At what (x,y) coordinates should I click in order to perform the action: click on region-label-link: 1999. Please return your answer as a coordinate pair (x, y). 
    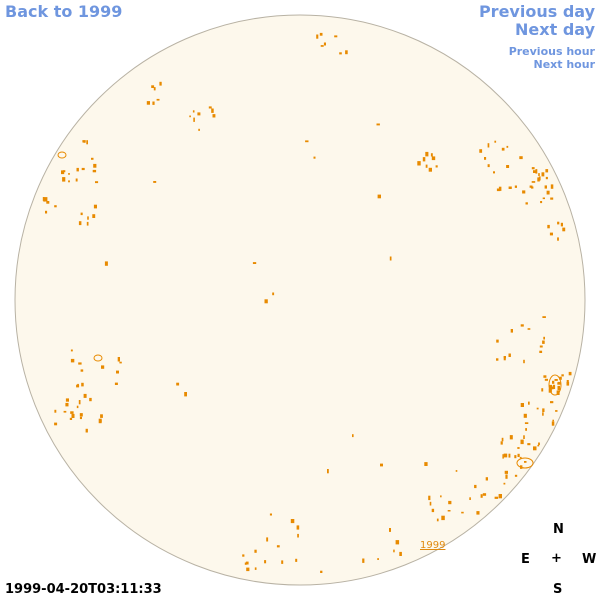
    Looking at the image, I should click on (433, 545).